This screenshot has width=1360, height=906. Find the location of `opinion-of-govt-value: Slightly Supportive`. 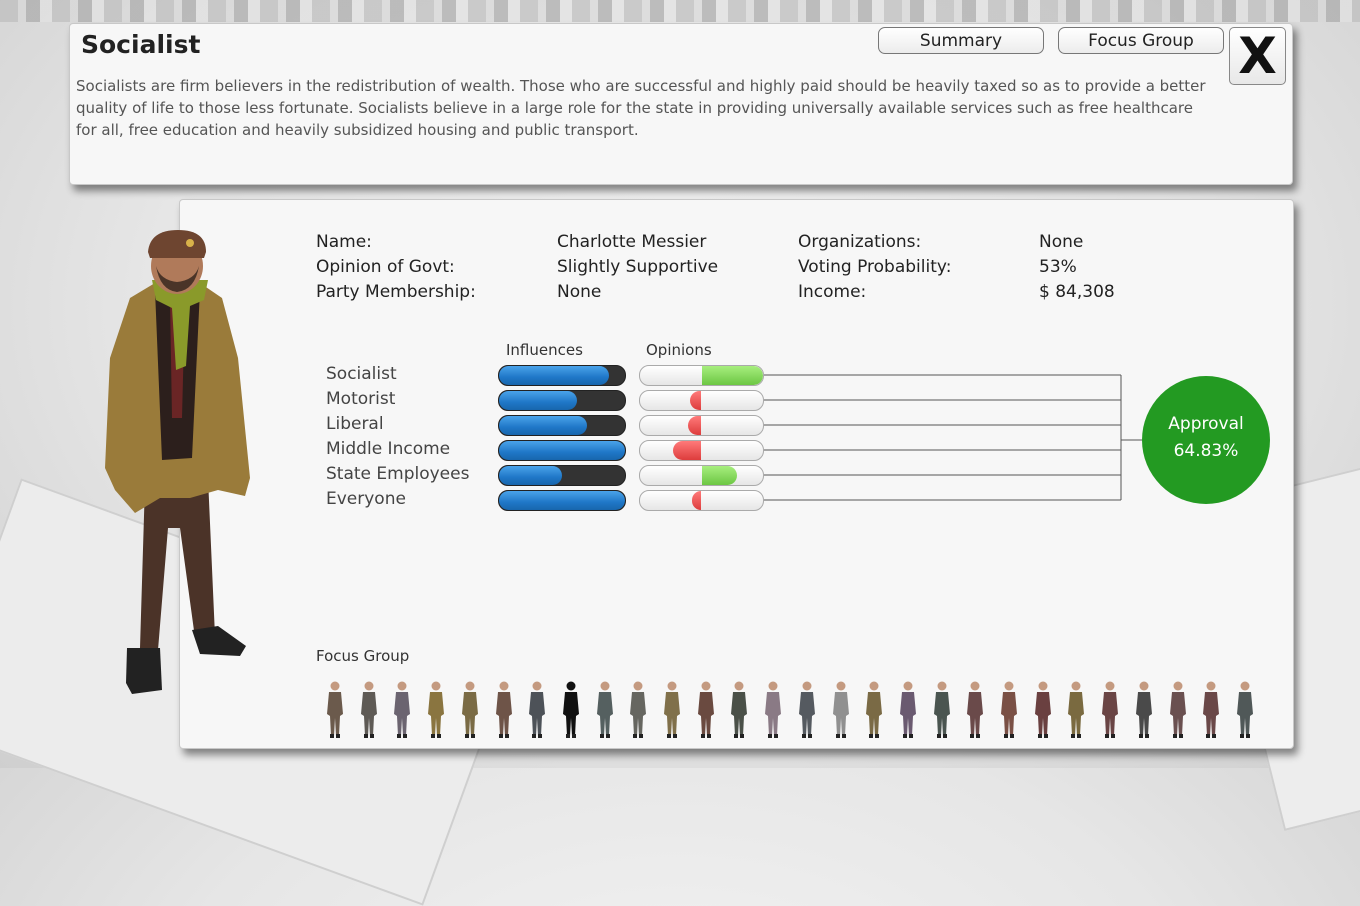

opinion-of-govt-value: Slightly Supportive is located at coordinates (638, 267).